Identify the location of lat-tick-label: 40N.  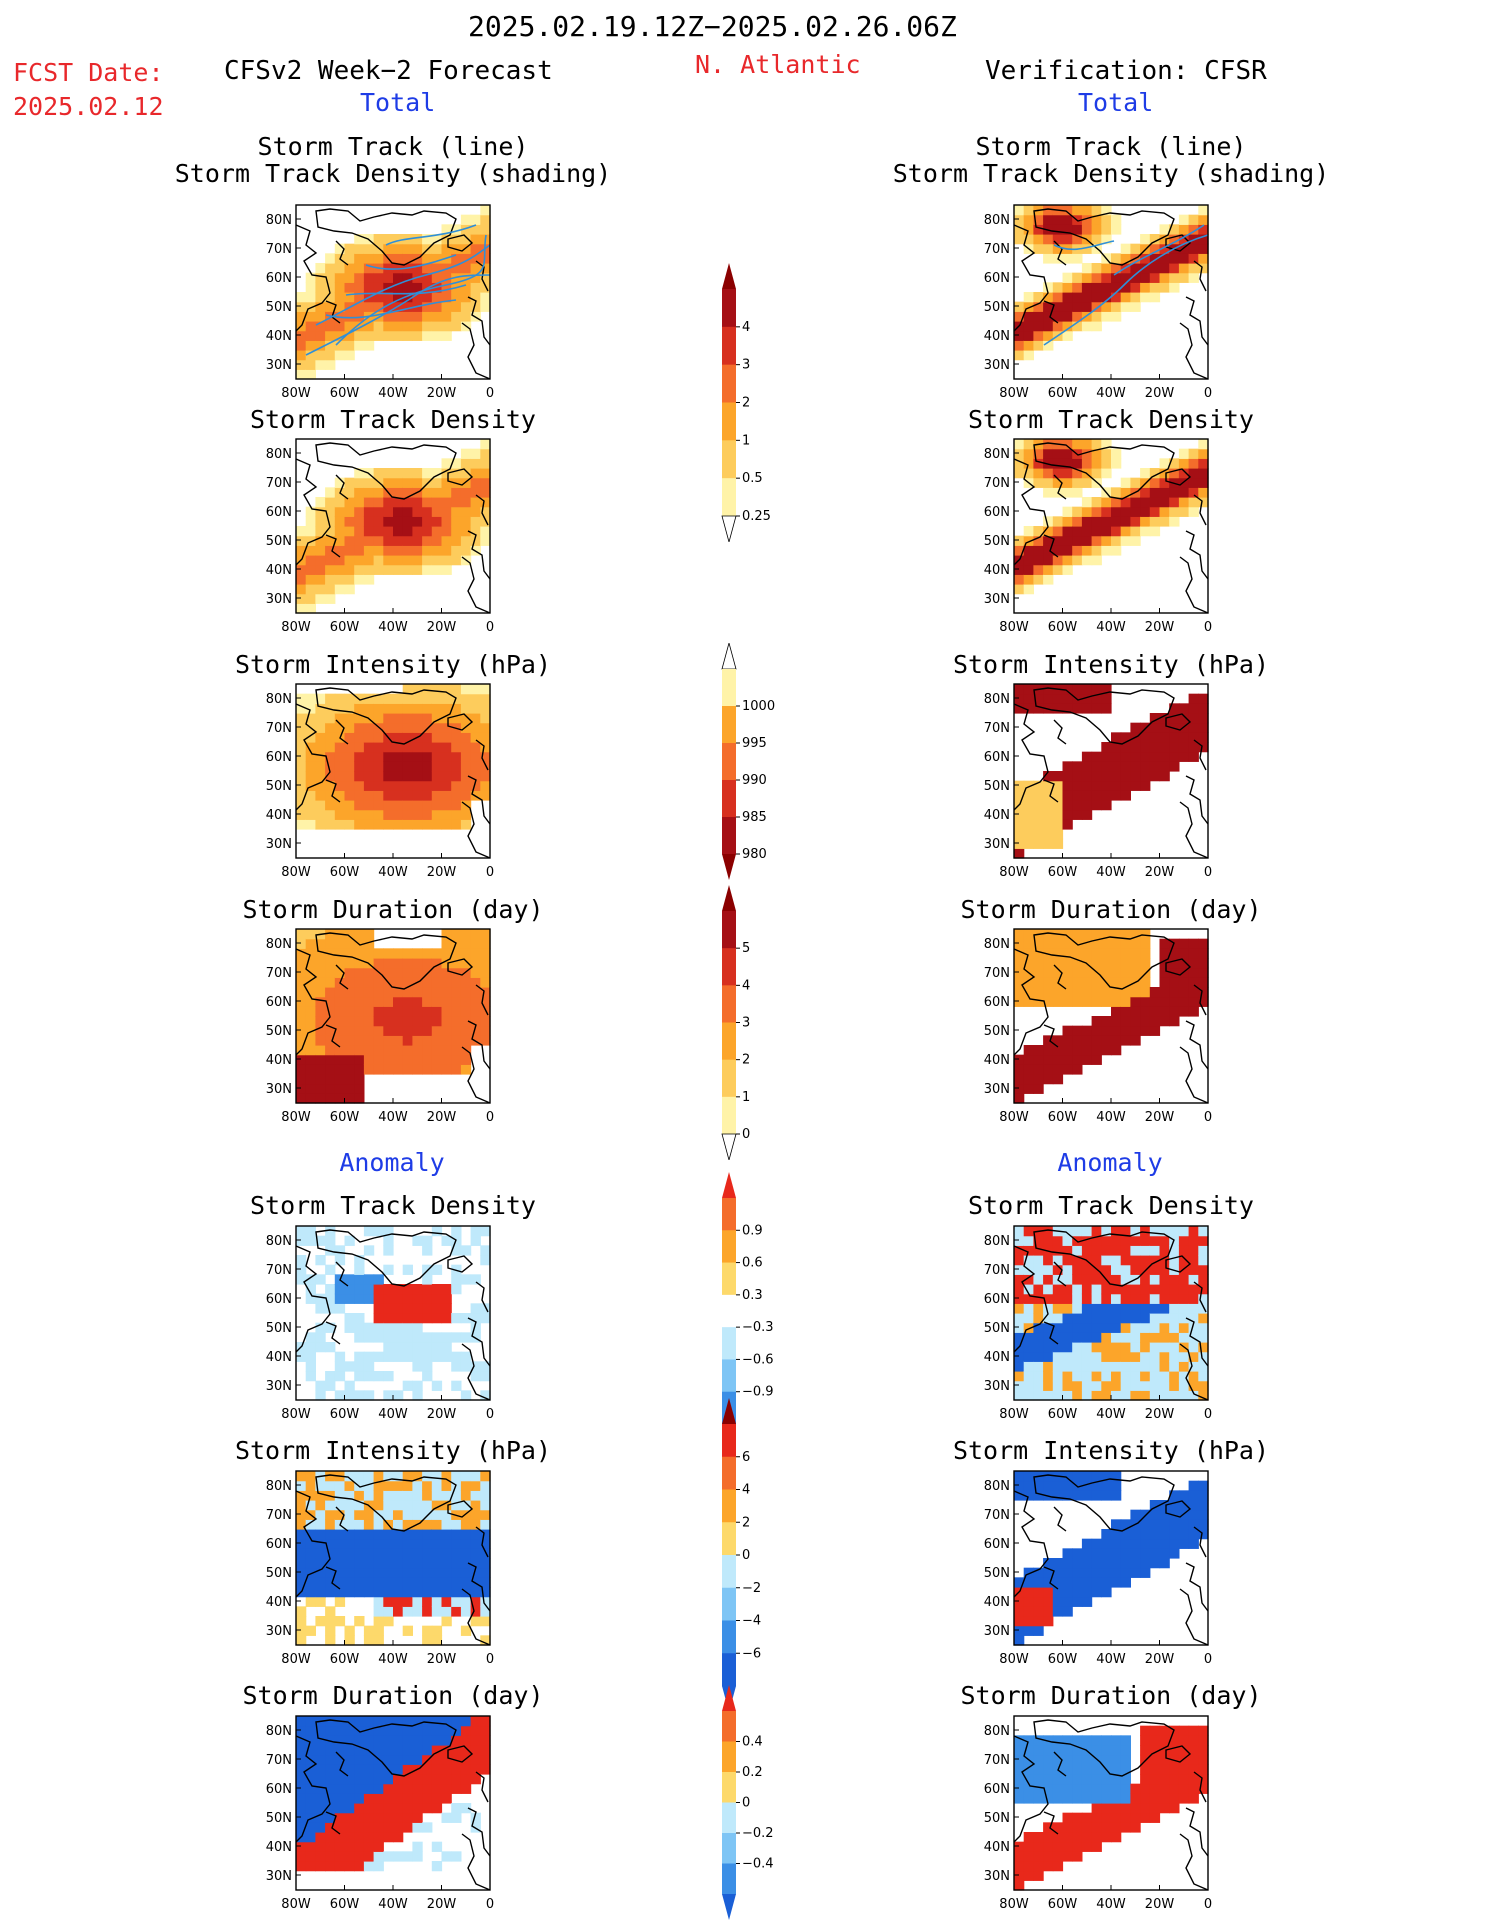
(997, 336).